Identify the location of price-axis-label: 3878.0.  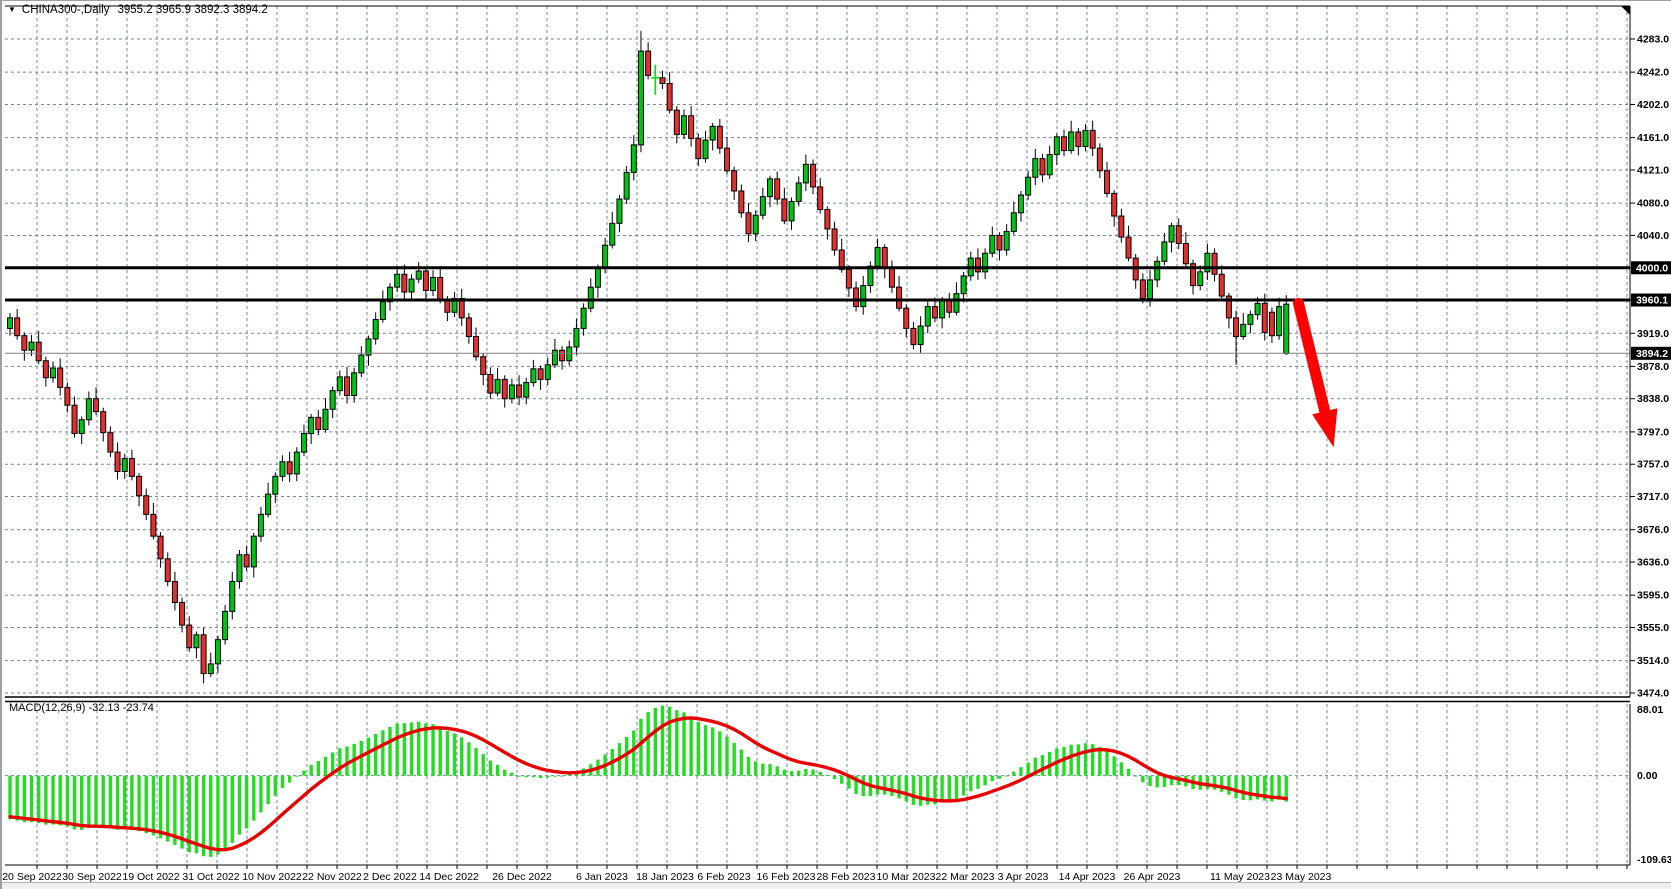
(1653, 367).